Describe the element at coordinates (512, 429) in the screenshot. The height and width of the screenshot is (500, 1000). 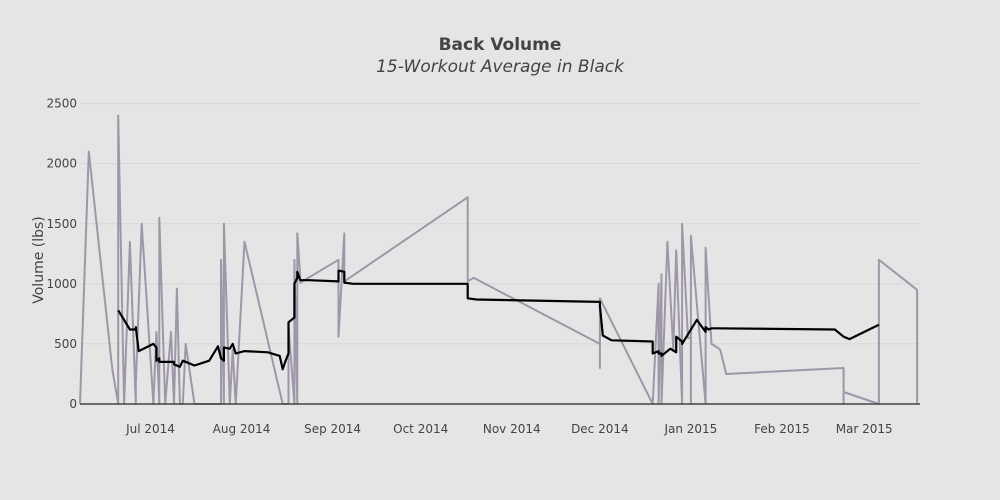
I see `x-tick-label: Nov 2014` at that location.